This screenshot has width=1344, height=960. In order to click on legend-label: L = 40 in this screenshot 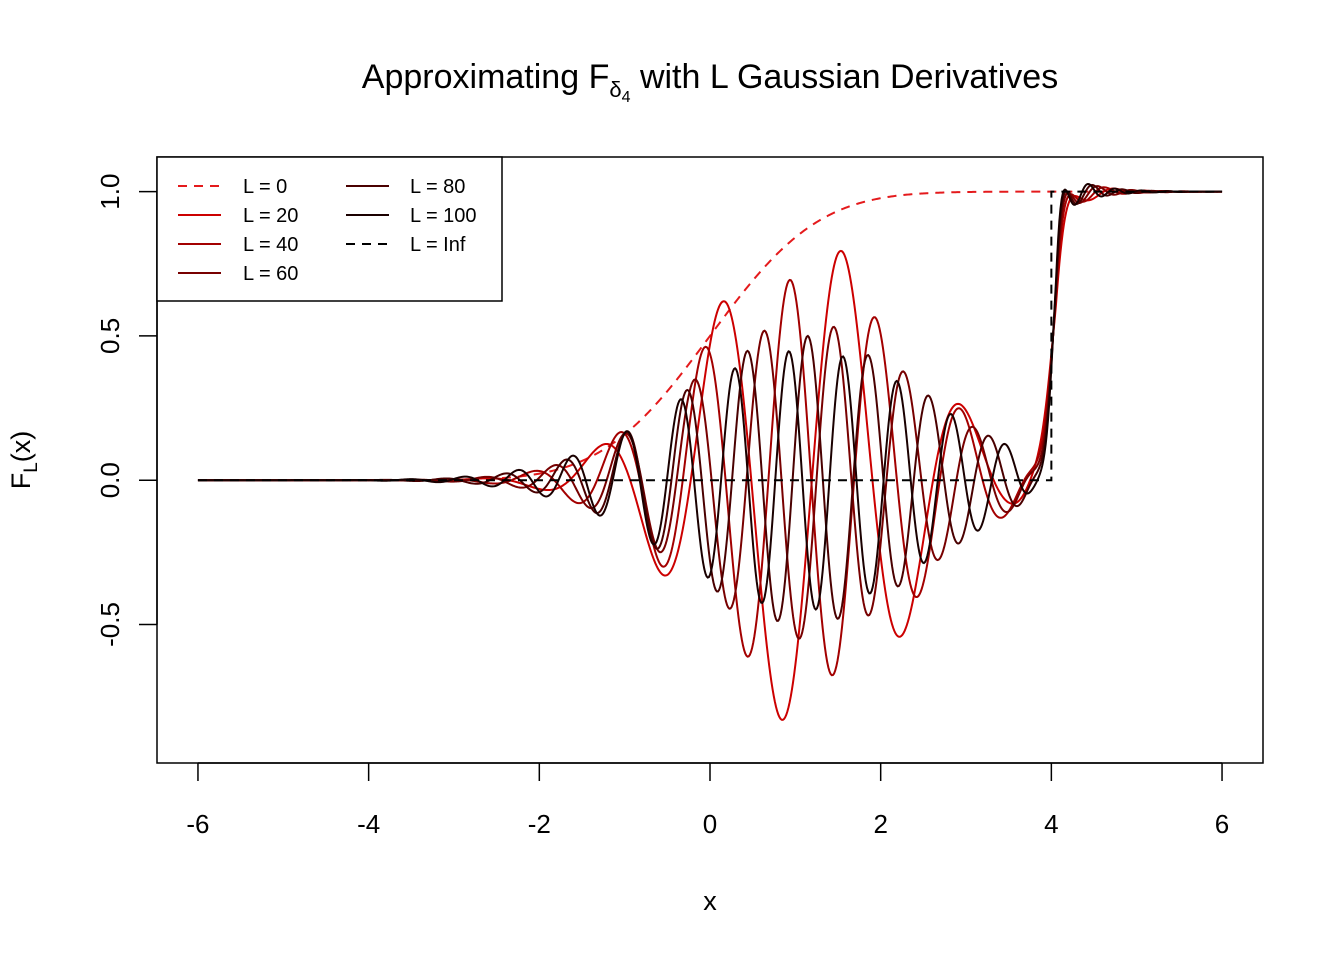, I will do `click(270, 245)`.